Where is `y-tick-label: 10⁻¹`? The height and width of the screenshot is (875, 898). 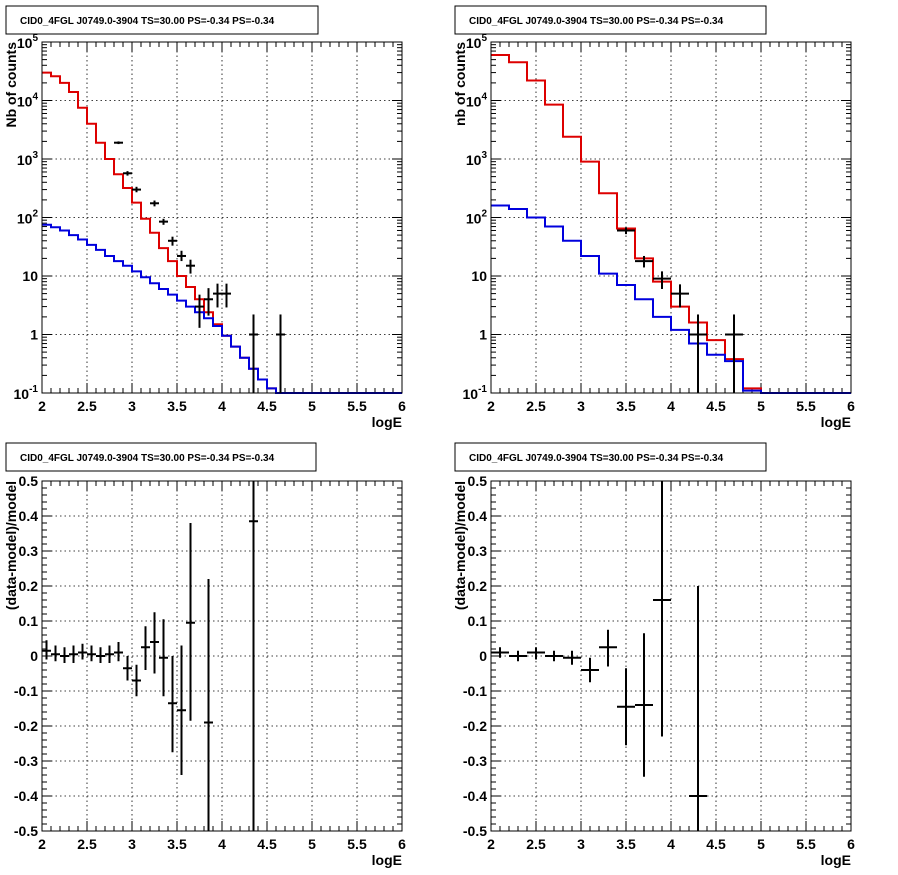 y-tick-label: 10⁻¹ is located at coordinates (475, 393).